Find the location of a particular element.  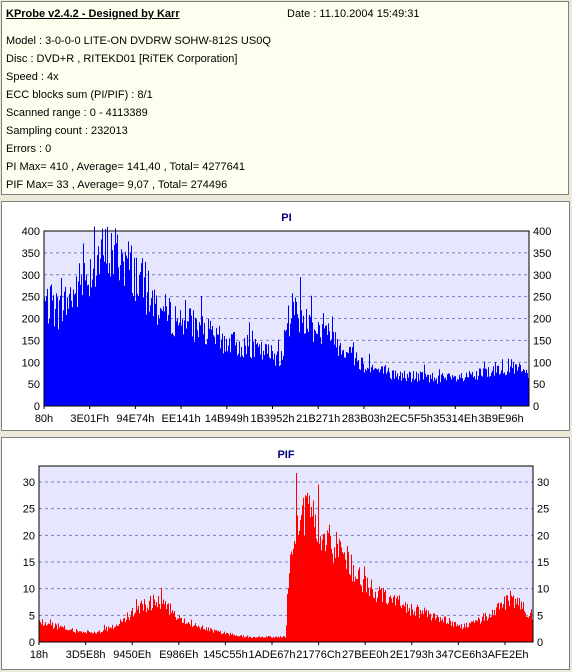

pif-x-tick-label: E986Eh is located at coordinates (178, 655).